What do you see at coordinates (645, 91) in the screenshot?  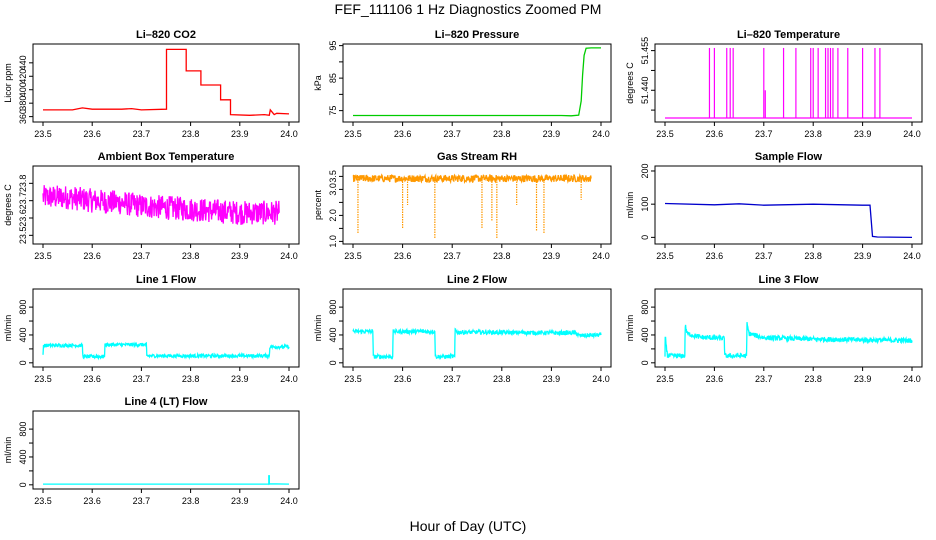 I see `y-tick-label: 51.440` at bounding box center [645, 91].